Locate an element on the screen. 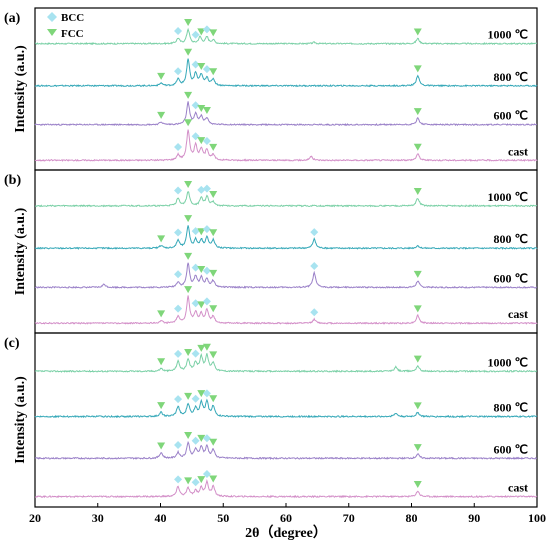 This screenshot has height=545, width=550. x-tick-label: 70 is located at coordinates (349, 518).